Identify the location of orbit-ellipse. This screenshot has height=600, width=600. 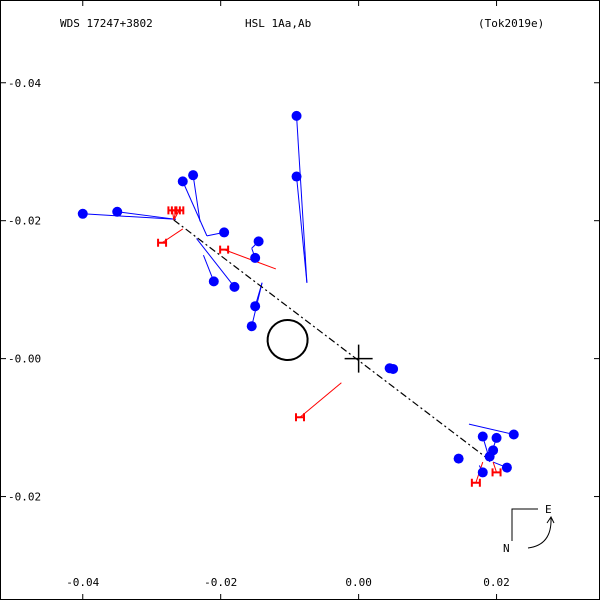
(287, 340).